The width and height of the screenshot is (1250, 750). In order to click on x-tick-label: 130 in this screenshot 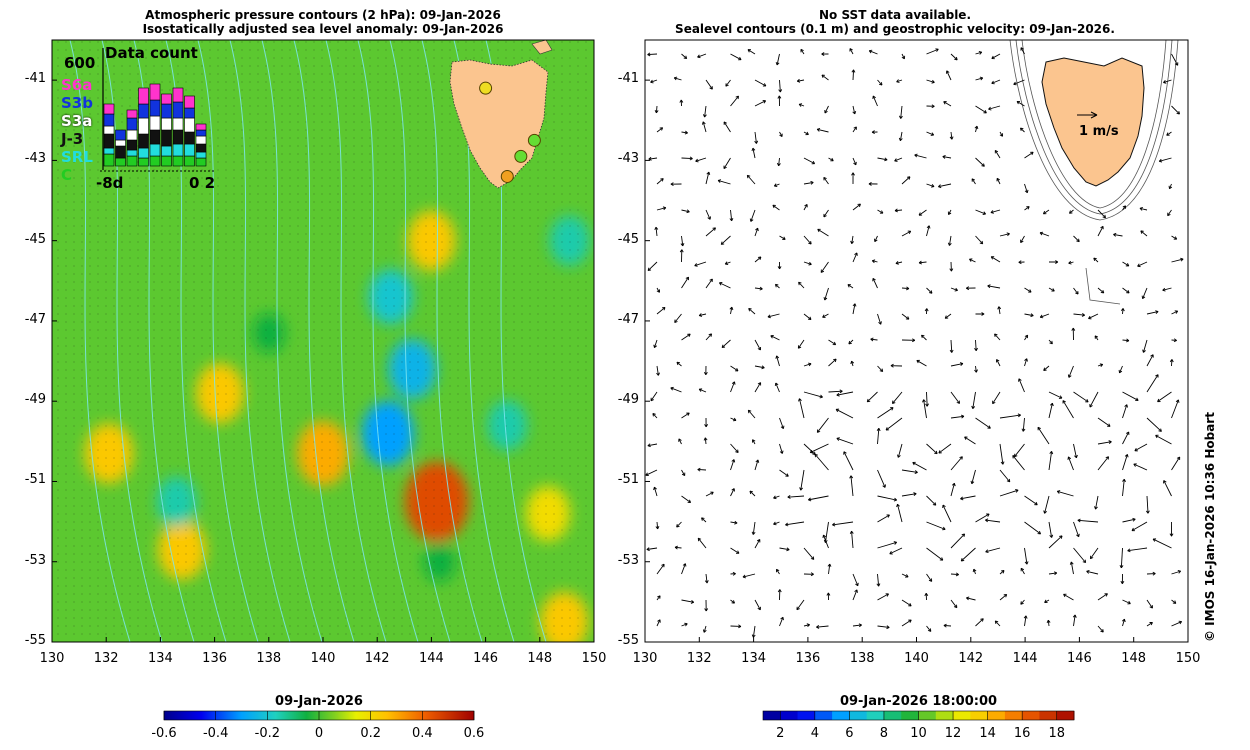, I will do `click(645, 658)`.